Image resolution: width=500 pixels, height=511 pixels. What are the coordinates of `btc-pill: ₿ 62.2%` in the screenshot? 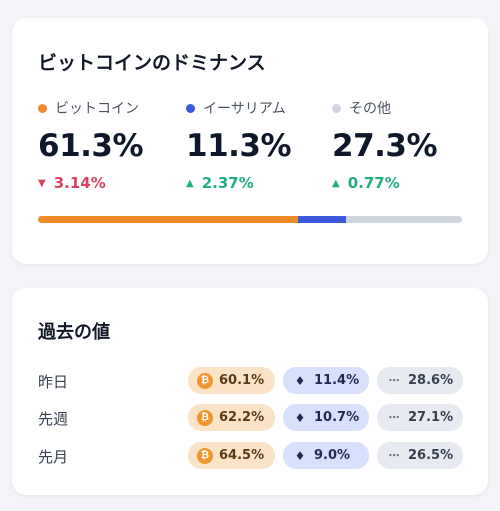 It's located at (231, 417).